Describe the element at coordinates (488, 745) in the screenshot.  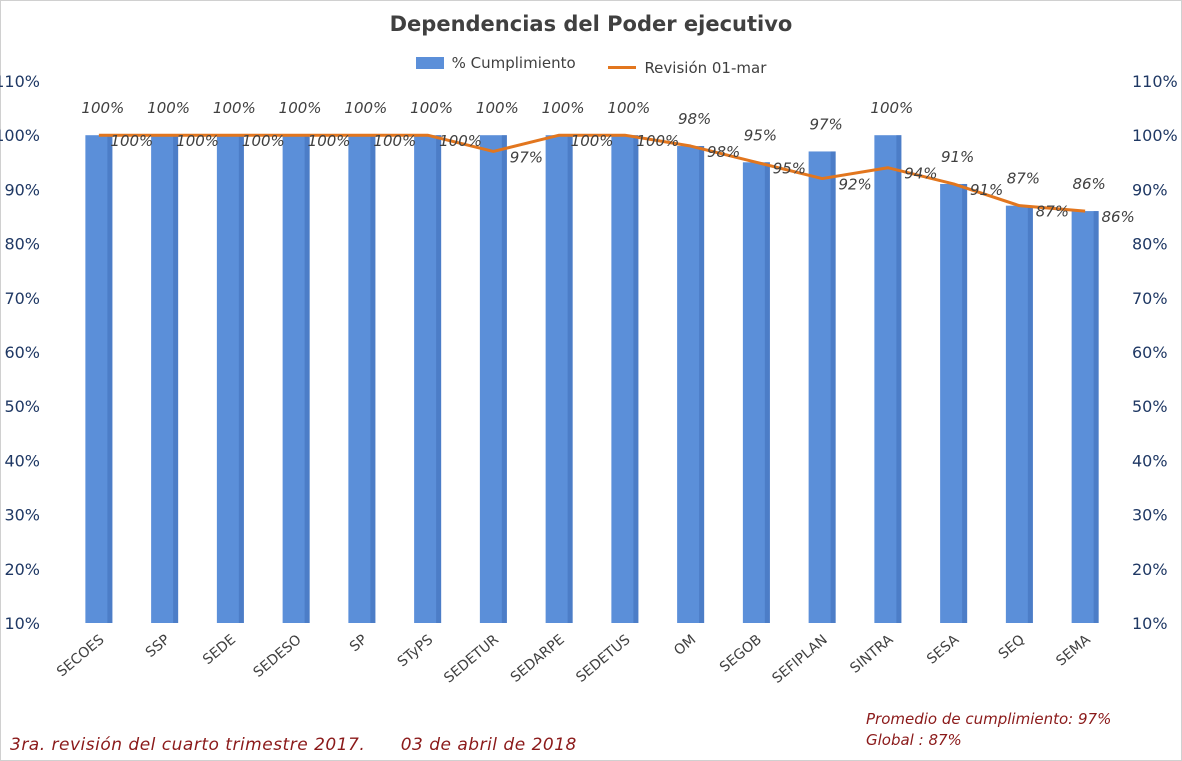
I see `footnote-date: 03 de abril de 2018` at that location.